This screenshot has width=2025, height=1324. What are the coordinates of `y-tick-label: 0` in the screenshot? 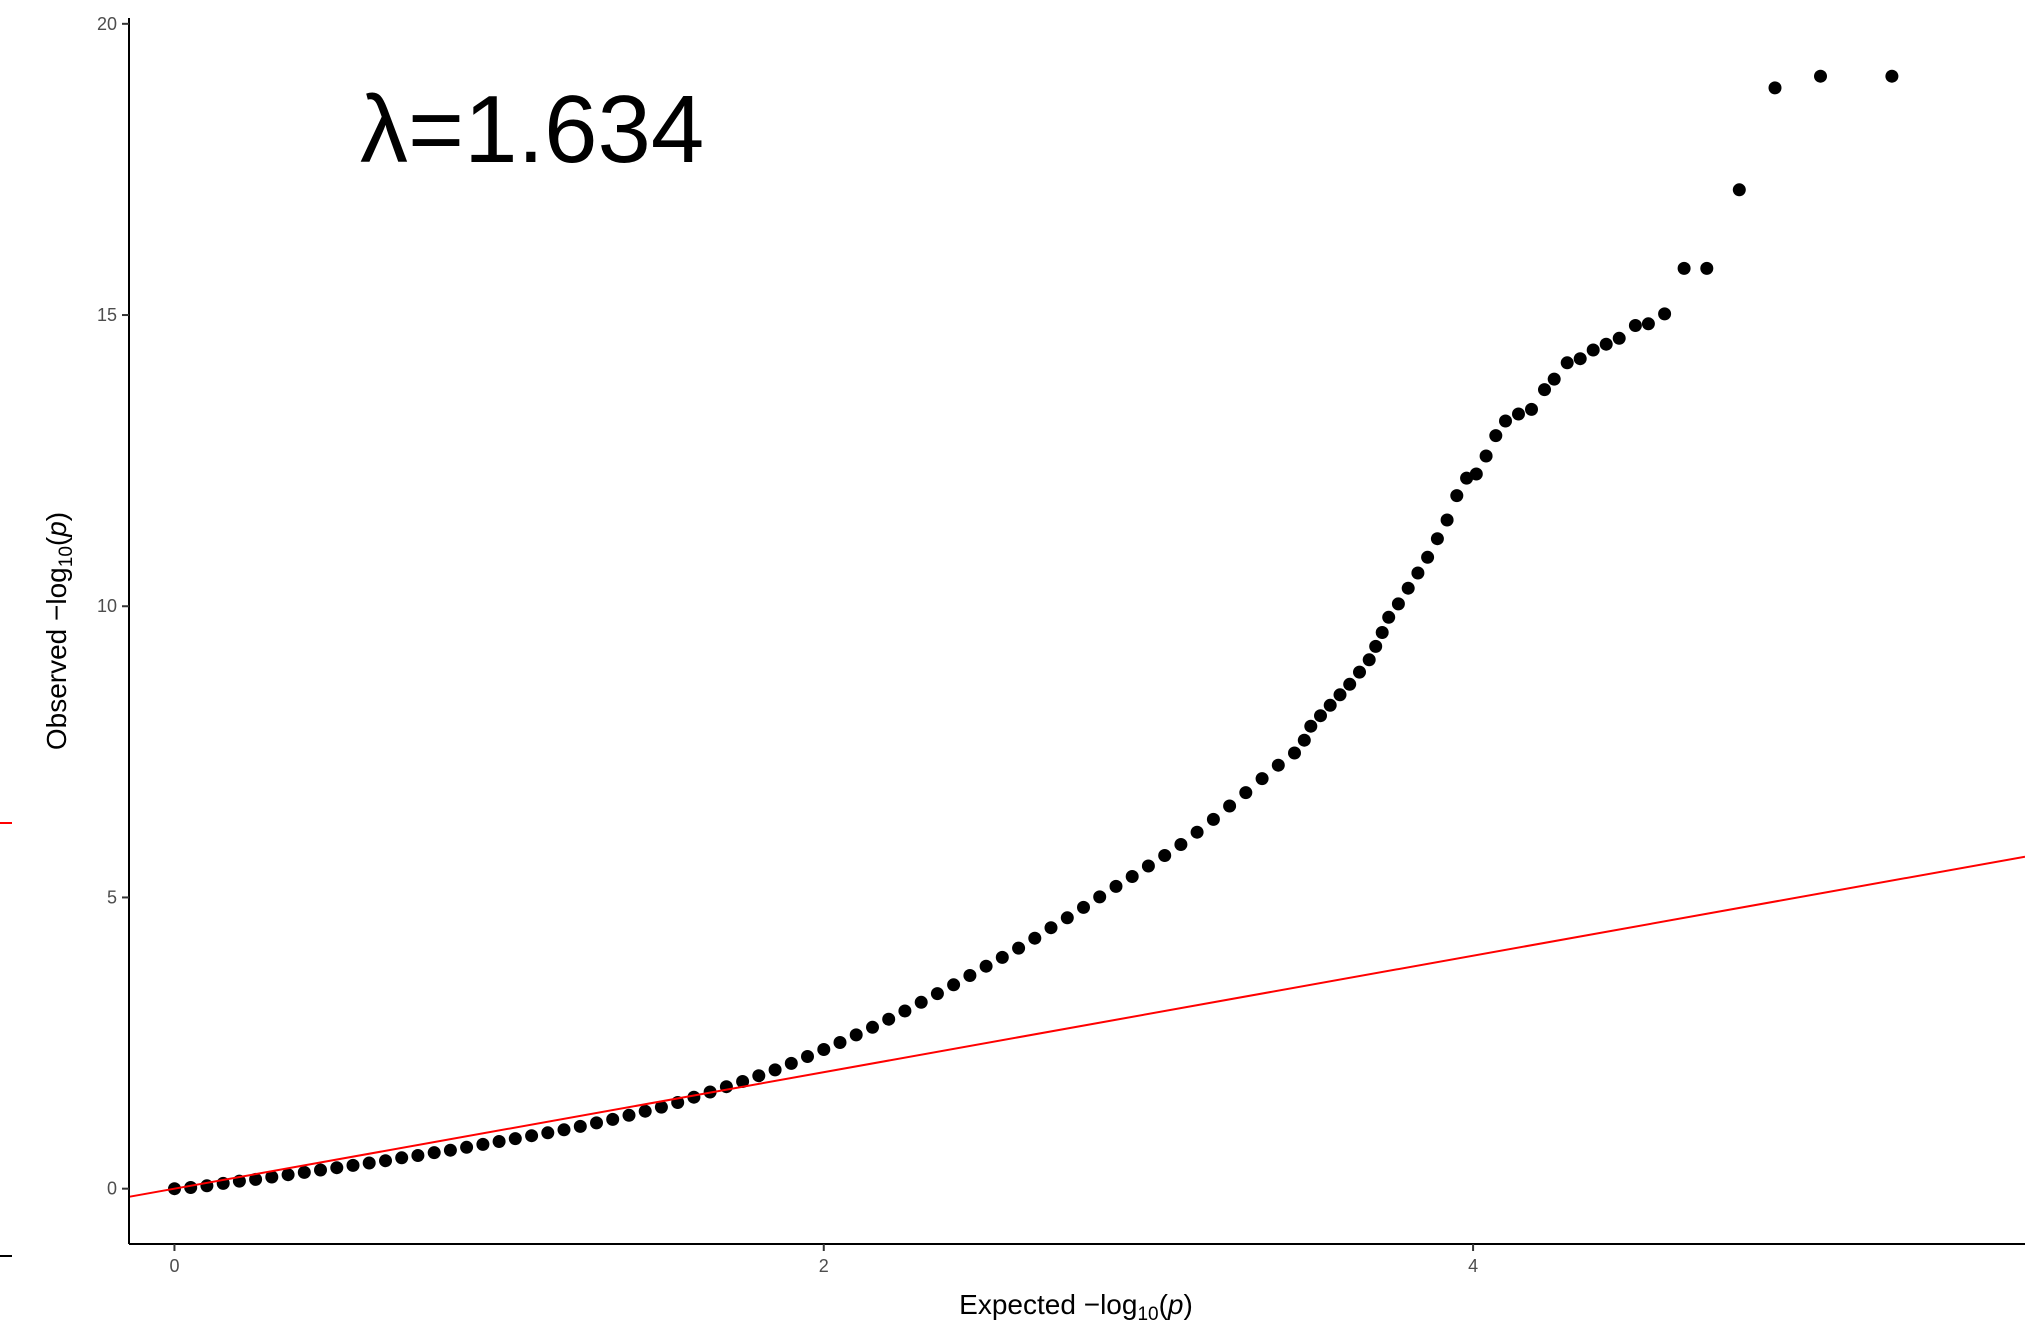 It's located at (112, 1189).